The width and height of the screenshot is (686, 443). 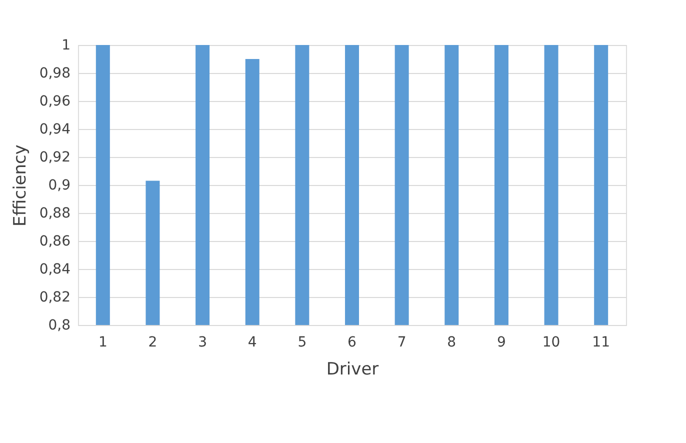 I want to click on y-tick-label: 0,82, so click(x=54, y=298).